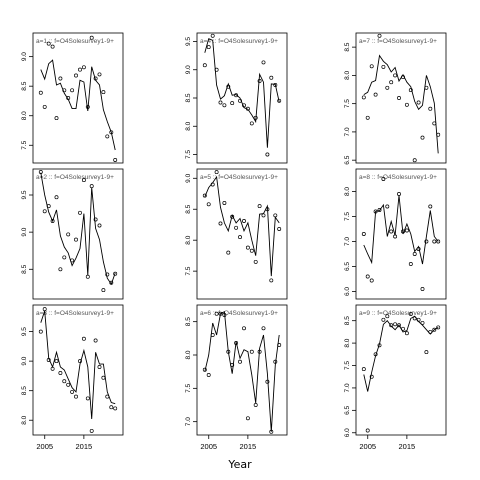  I want to click on y-tick-label: 9.5, so click(24, 194).